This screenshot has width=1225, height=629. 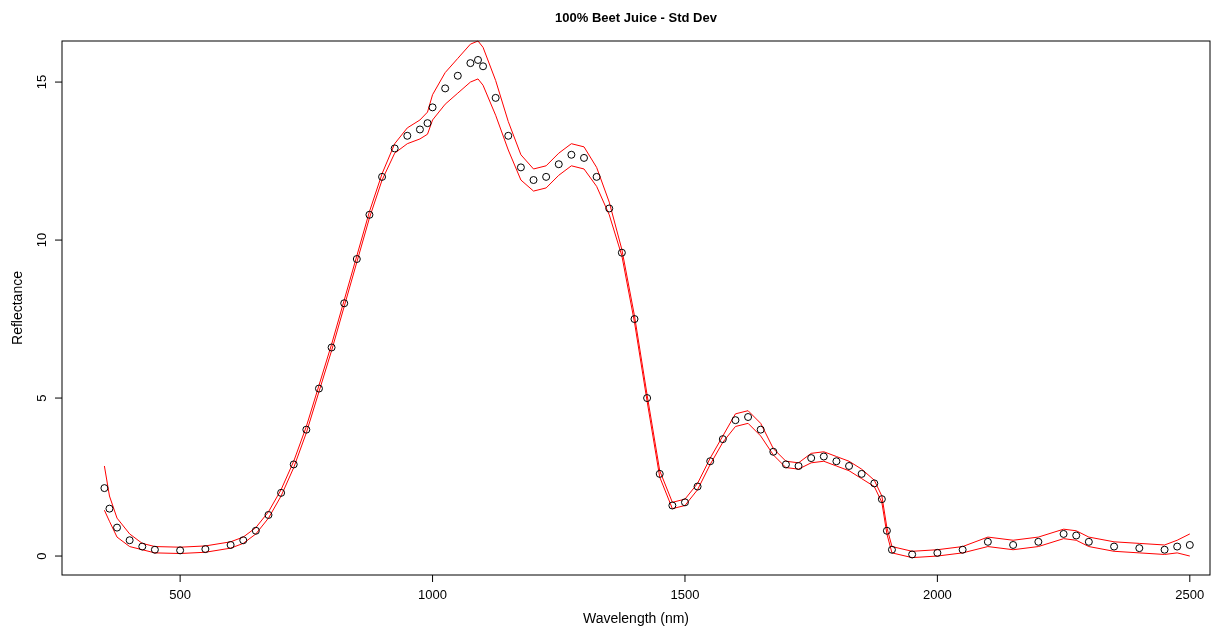 I want to click on chart-title: 100% Beet Juice - Std Dev, so click(x=636, y=17).